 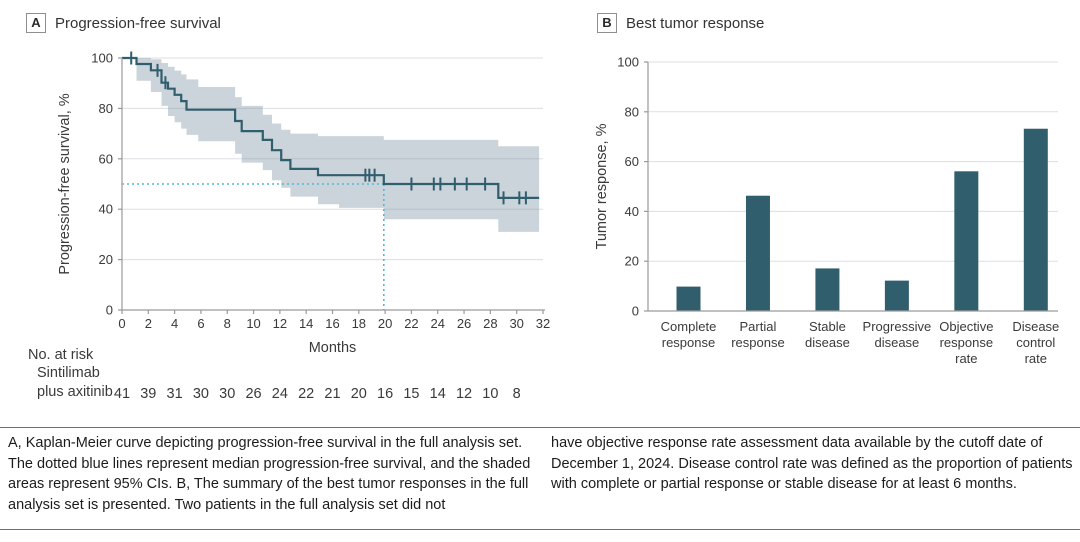 I want to click on km-curve, so click(x=331, y=127).